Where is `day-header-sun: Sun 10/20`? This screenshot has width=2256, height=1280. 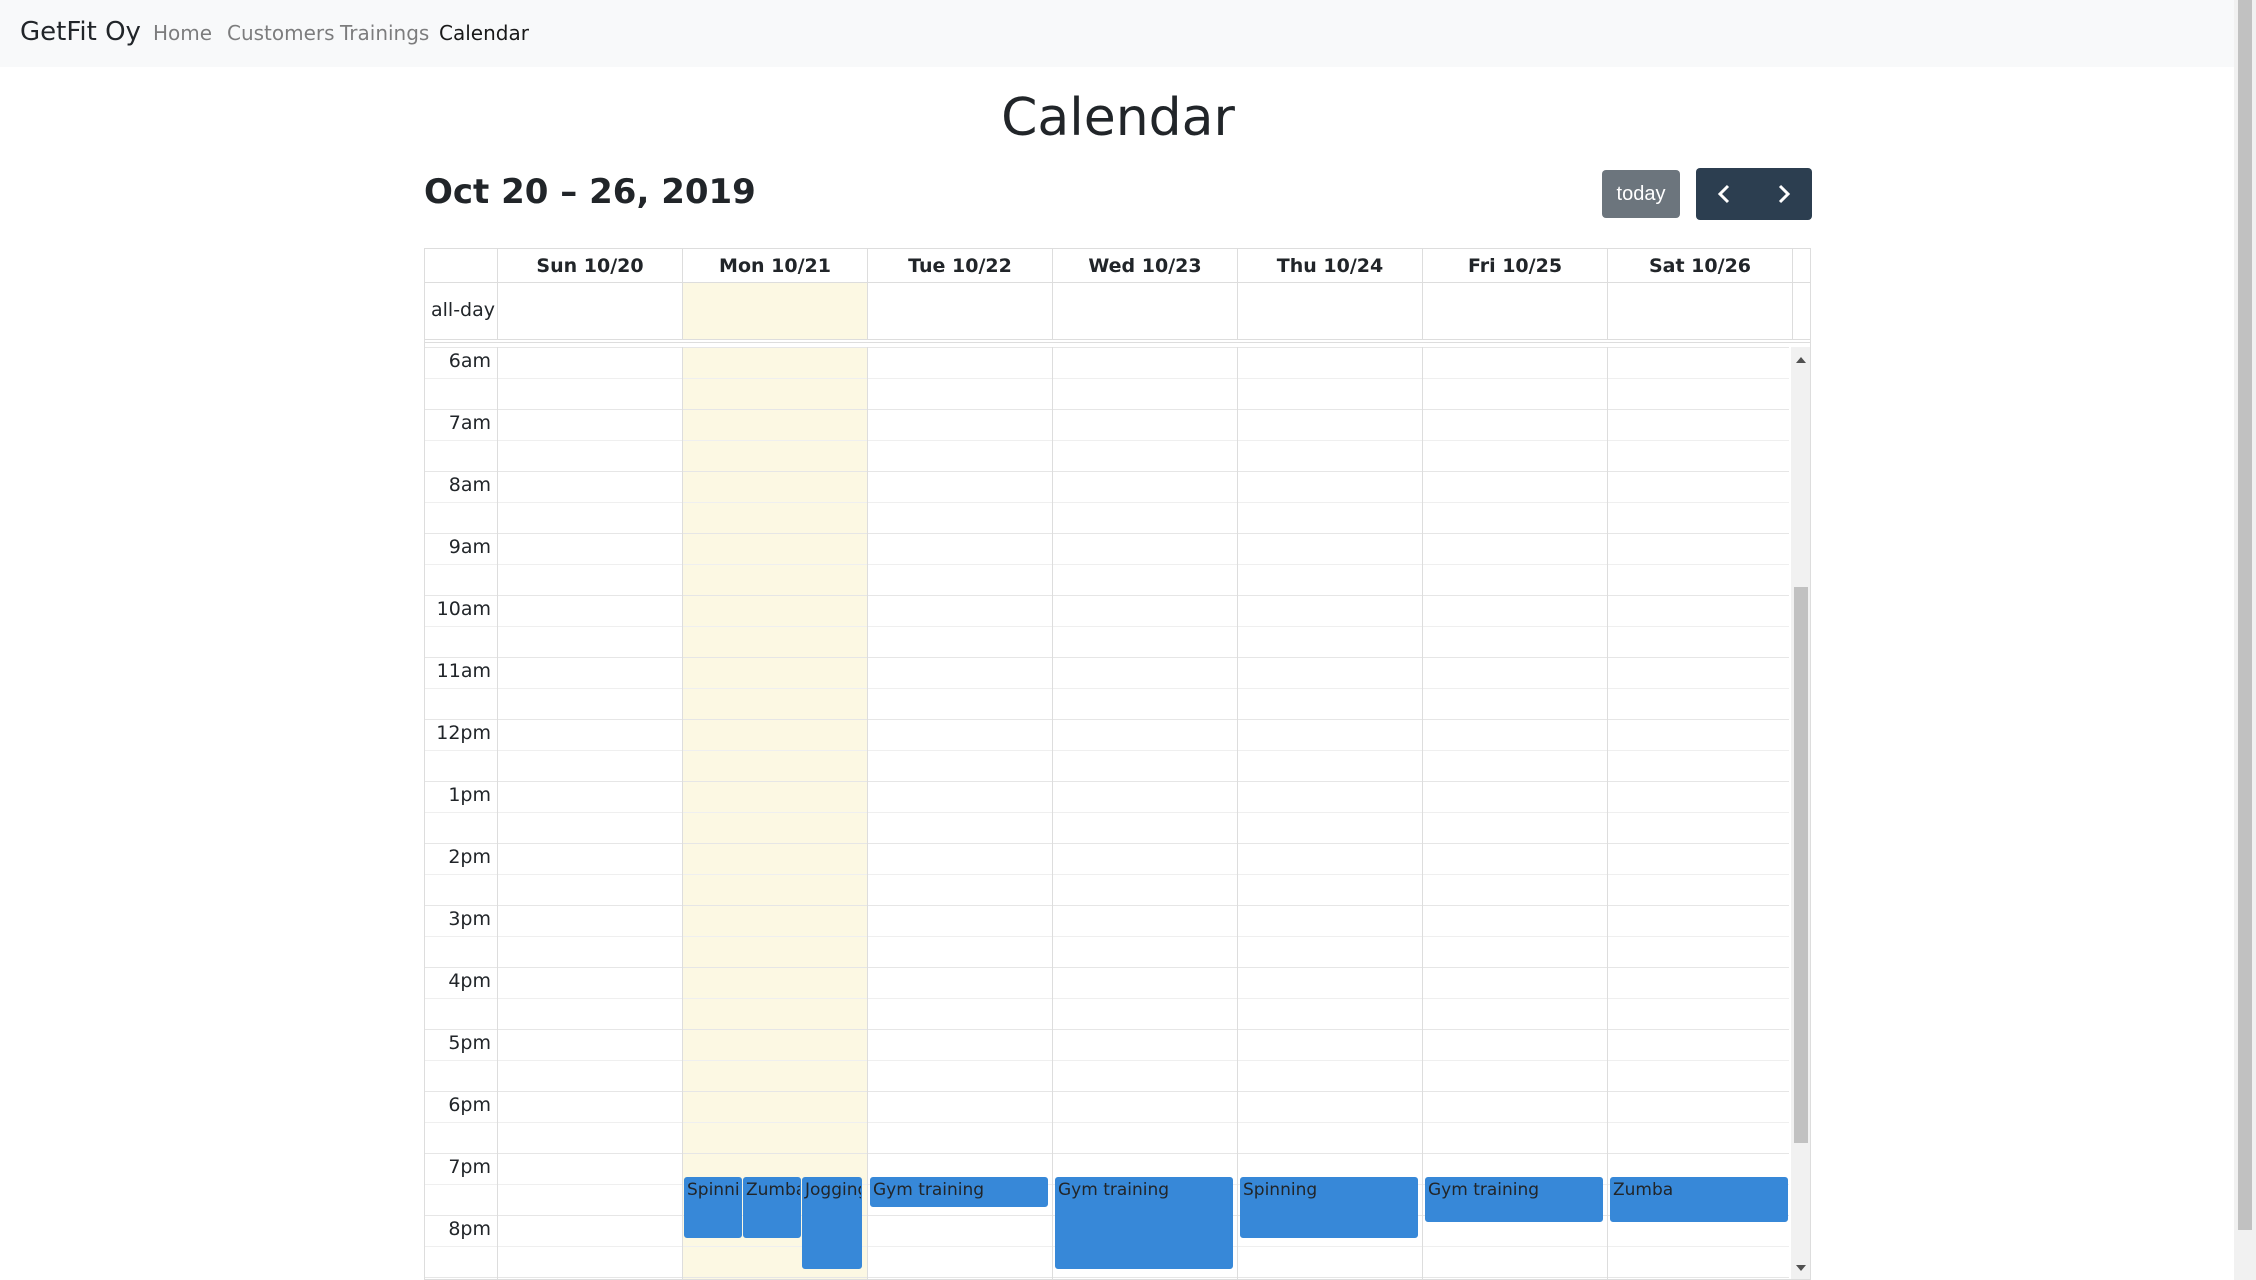
day-header-sun: Sun 10/20 is located at coordinates (589, 266).